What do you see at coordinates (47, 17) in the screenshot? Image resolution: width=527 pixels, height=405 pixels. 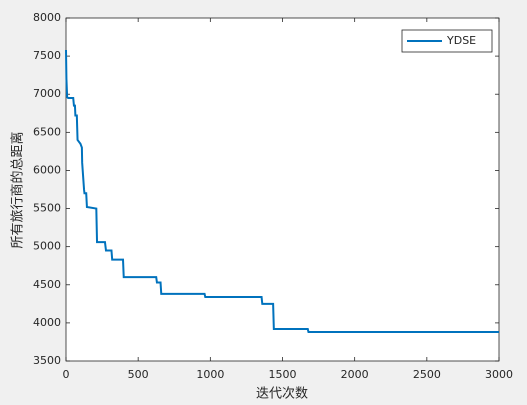 I see `y-tick-label: 8000` at bounding box center [47, 17].